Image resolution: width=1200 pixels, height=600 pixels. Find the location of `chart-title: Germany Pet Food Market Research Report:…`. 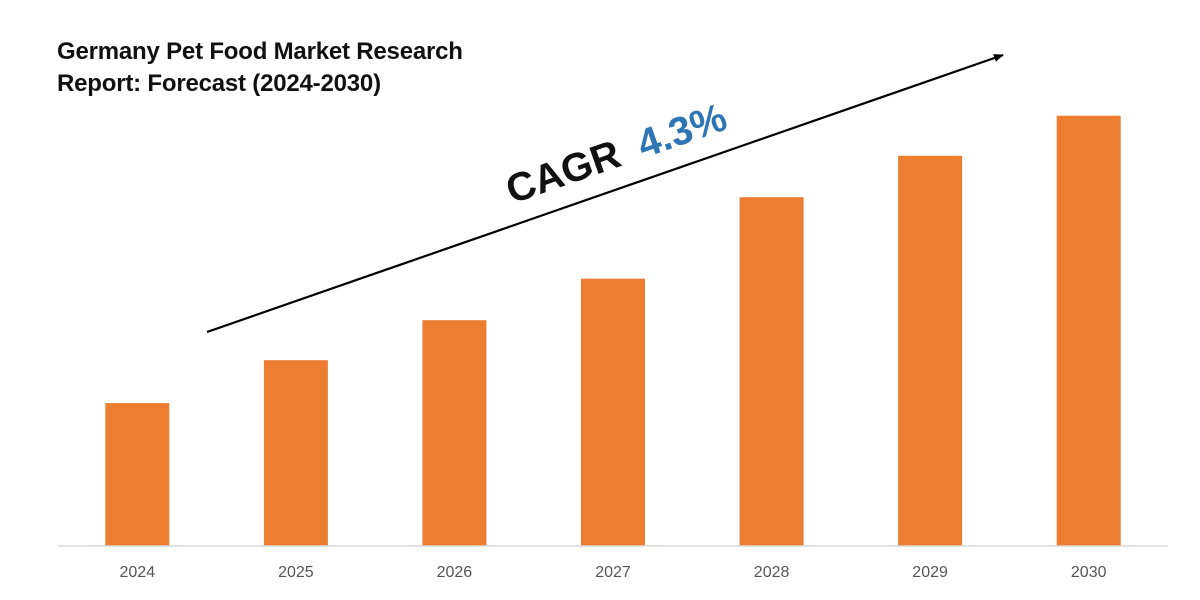

chart-title: Germany Pet Food Market Research Report:… is located at coordinates (297, 68).